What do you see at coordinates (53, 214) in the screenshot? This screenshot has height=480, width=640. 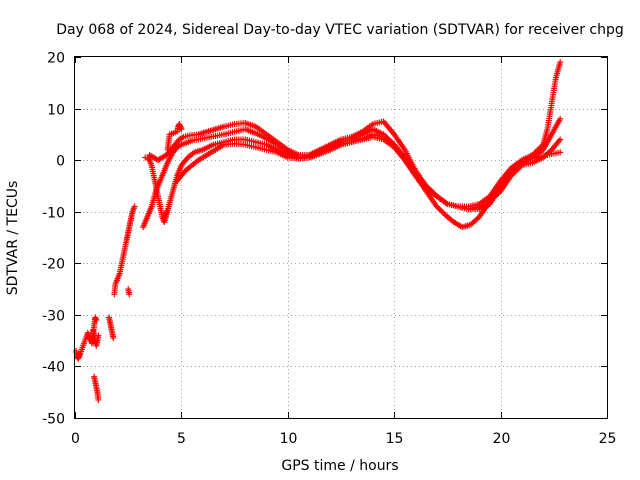 I see `y-tick-label: -10` at bounding box center [53, 214].